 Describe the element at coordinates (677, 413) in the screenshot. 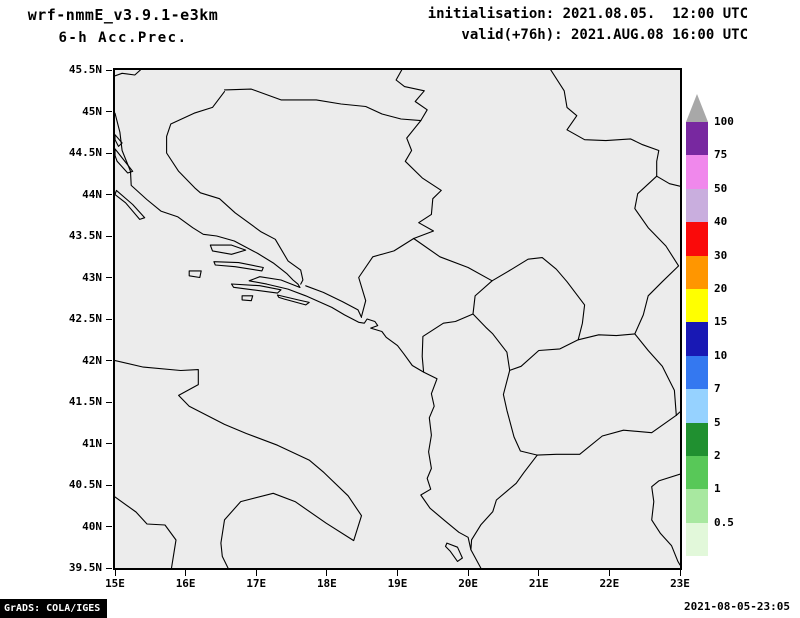

I see `border-bulgaria-greece` at that location.